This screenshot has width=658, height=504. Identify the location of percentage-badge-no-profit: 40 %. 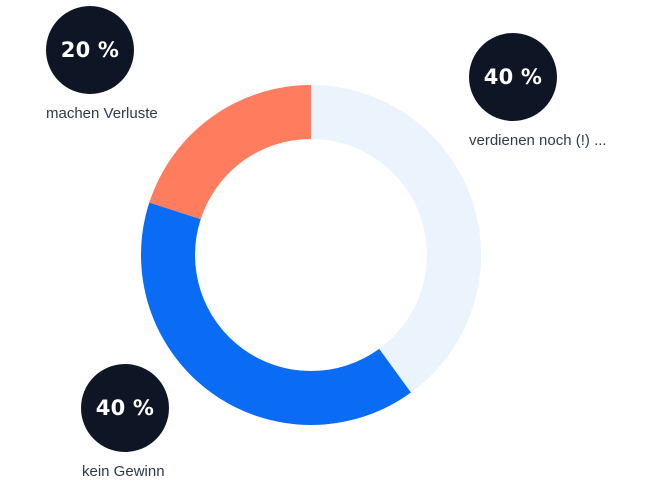
(125, 408).